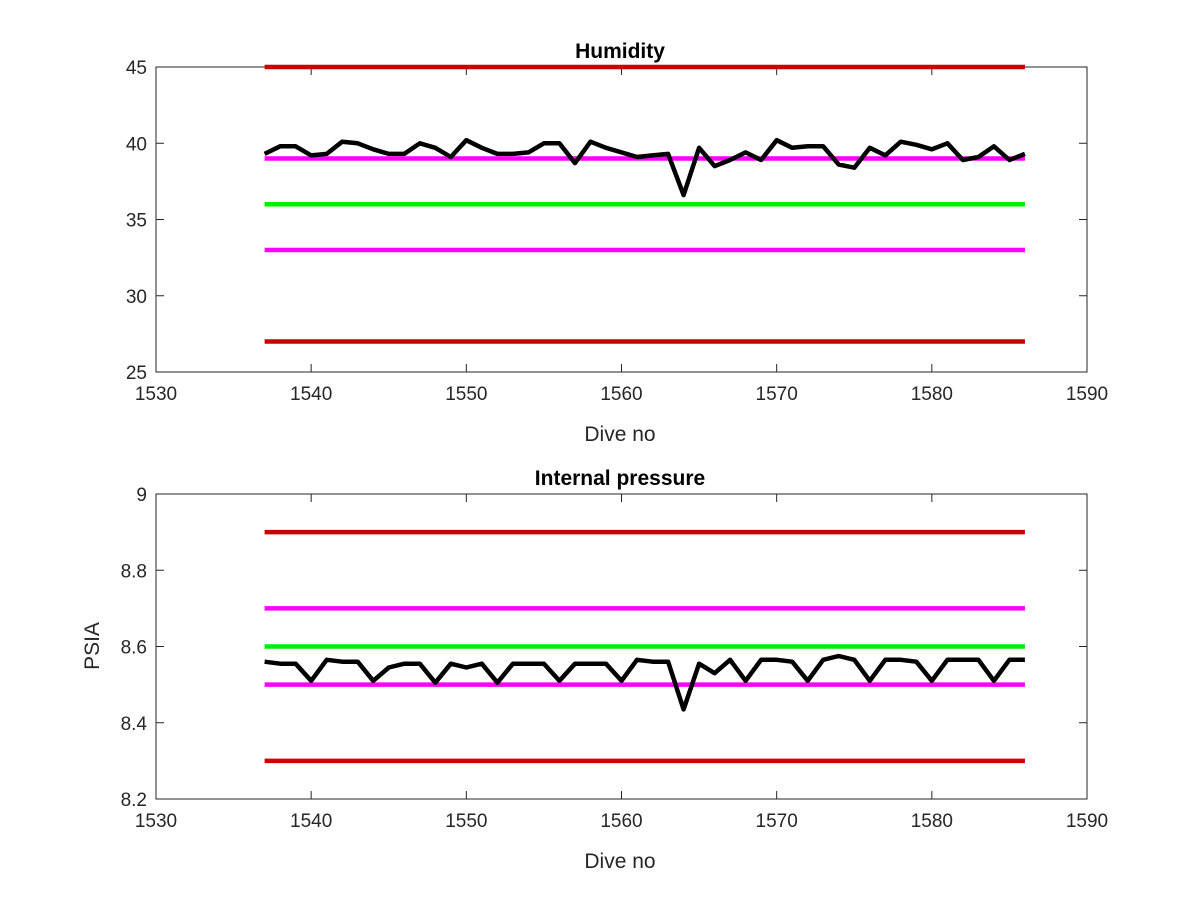 Image resolution: width=1200 pixels, height=900 pixels. I want to click on y-tick-label: 8.2, so click(134, 800).